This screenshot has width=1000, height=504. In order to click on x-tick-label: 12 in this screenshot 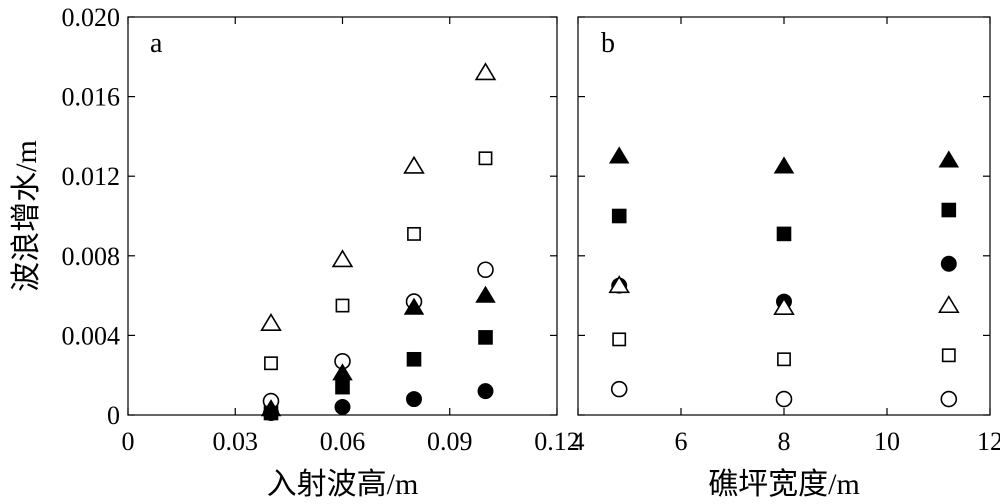, I will do `click(988, 441)`.